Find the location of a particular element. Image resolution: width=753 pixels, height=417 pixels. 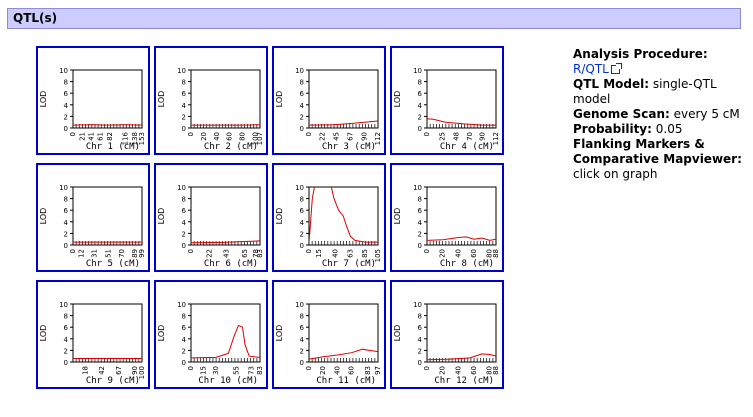

chr-label: Chr 5 (cM) is located at coordinates (112, 264).